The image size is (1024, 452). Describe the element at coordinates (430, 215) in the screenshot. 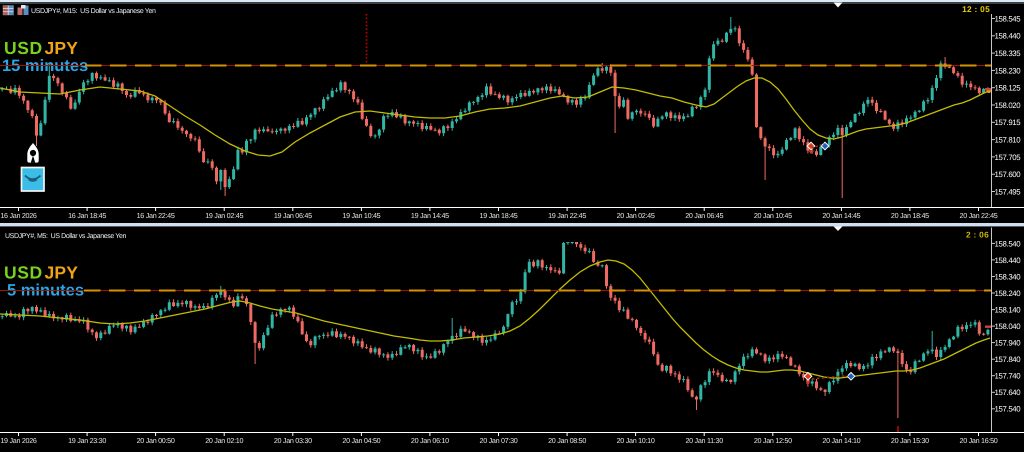

I see `svg-text: 19 Jan 14:45` at that location.